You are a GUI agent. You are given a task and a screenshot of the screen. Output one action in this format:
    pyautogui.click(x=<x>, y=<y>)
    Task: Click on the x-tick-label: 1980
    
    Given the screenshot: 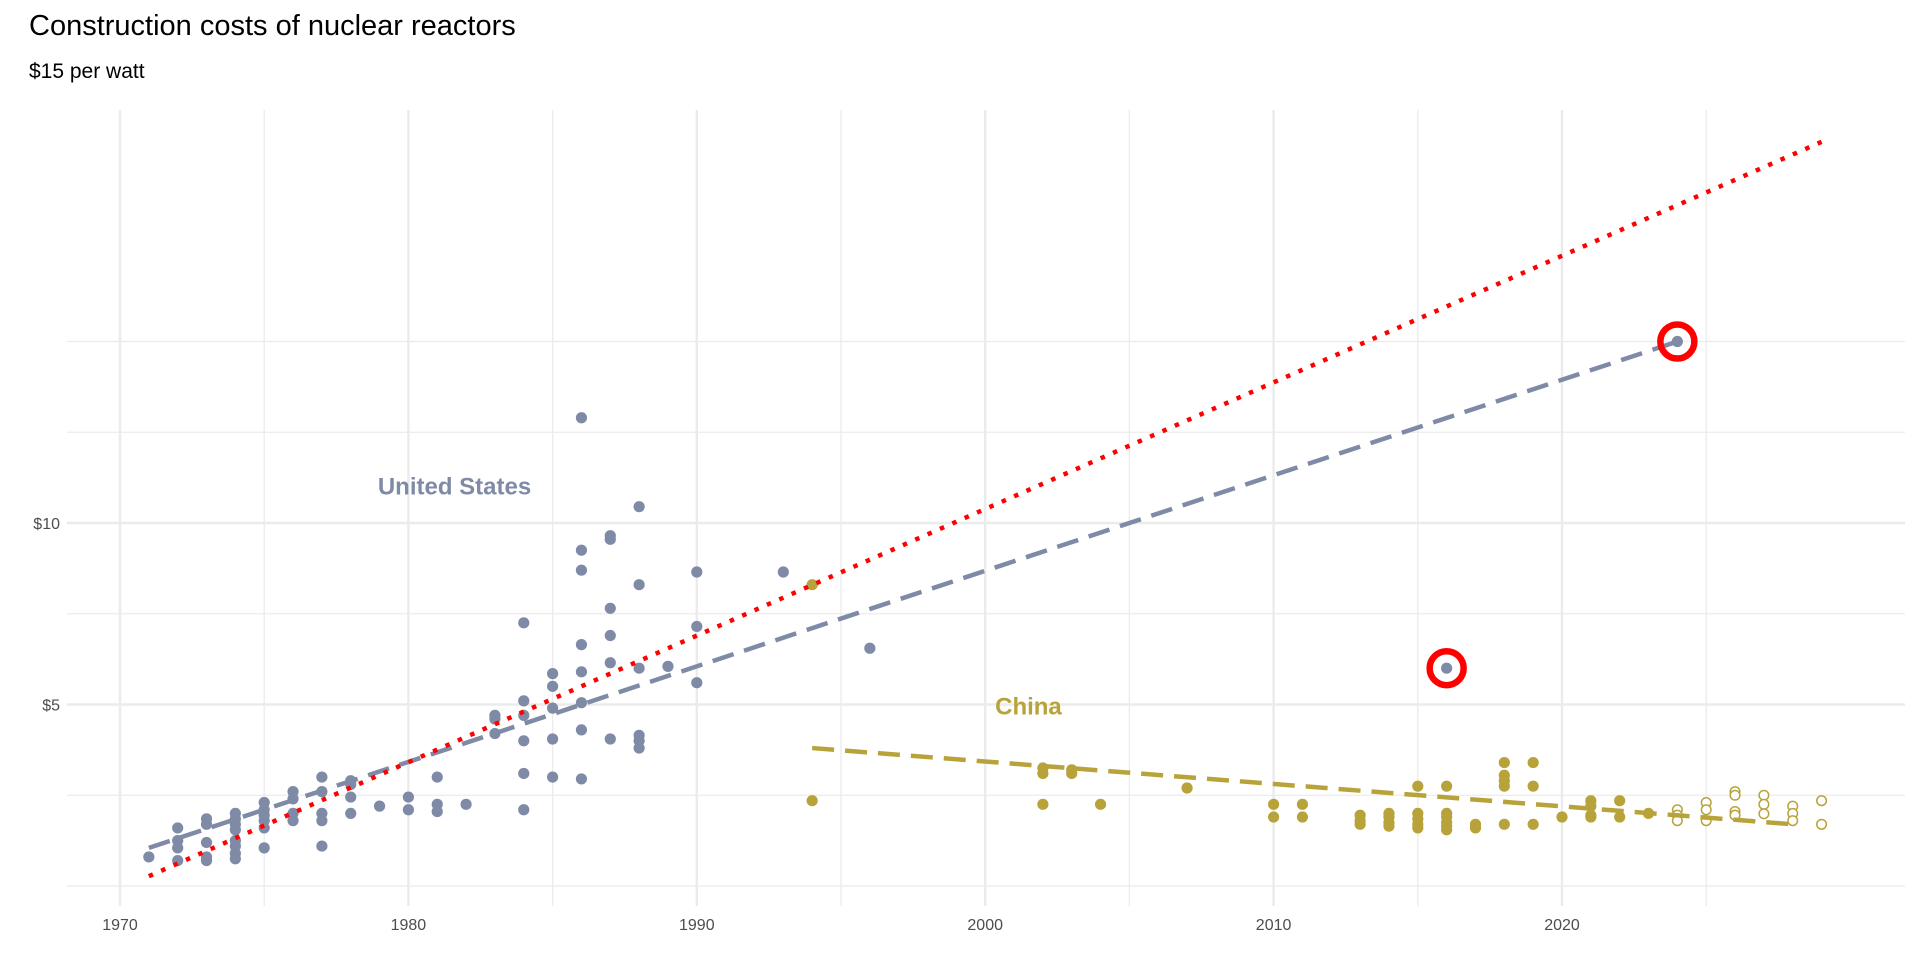 What is the action you would take?
    pyautogui.click(x=409, y=925)
    